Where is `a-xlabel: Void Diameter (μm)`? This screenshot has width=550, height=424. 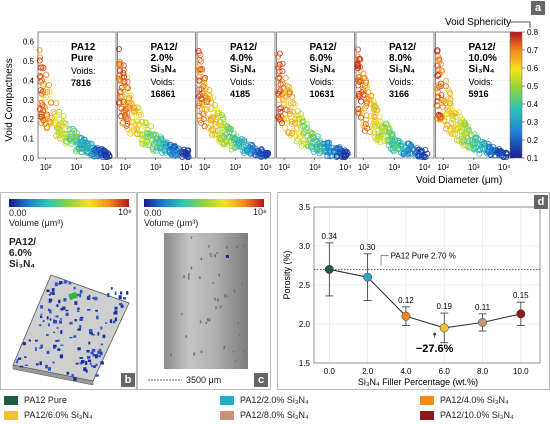
a-xlabel: Void Diameter (μm) is located at coordinates (459, 180).